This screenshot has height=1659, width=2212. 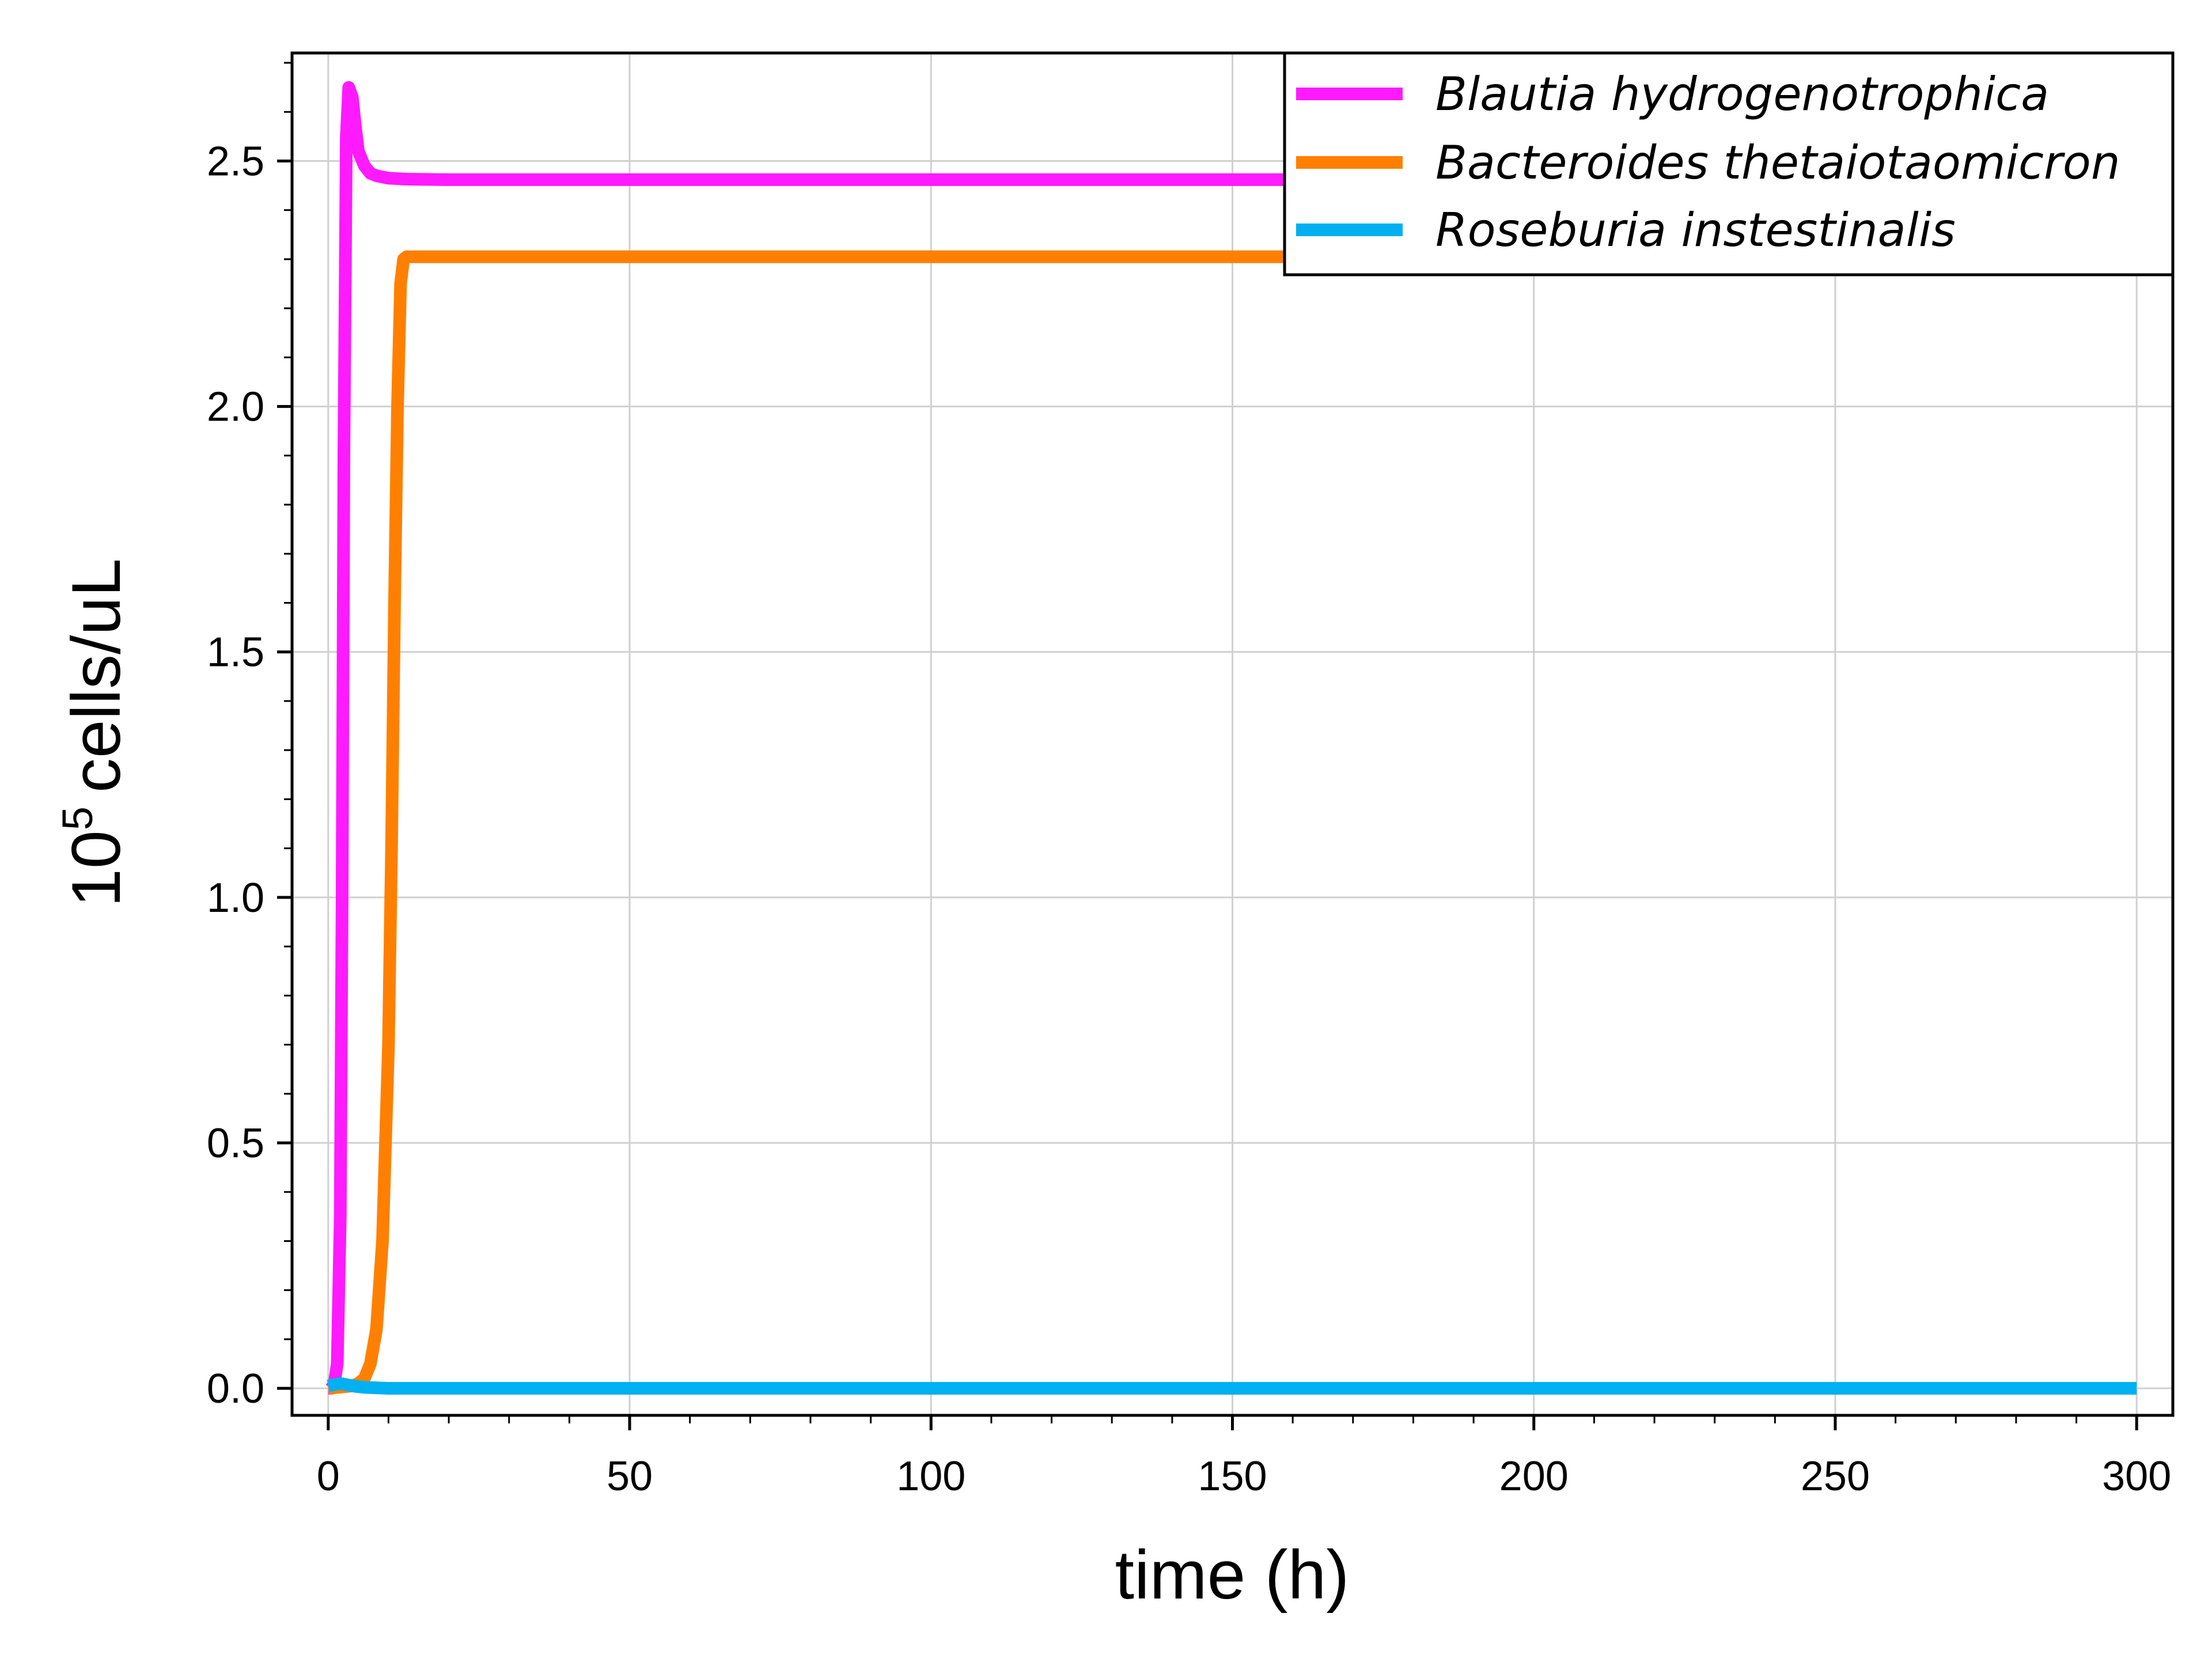 I want to click on y-tick-label: 1.0, so click(x=235, y=898).